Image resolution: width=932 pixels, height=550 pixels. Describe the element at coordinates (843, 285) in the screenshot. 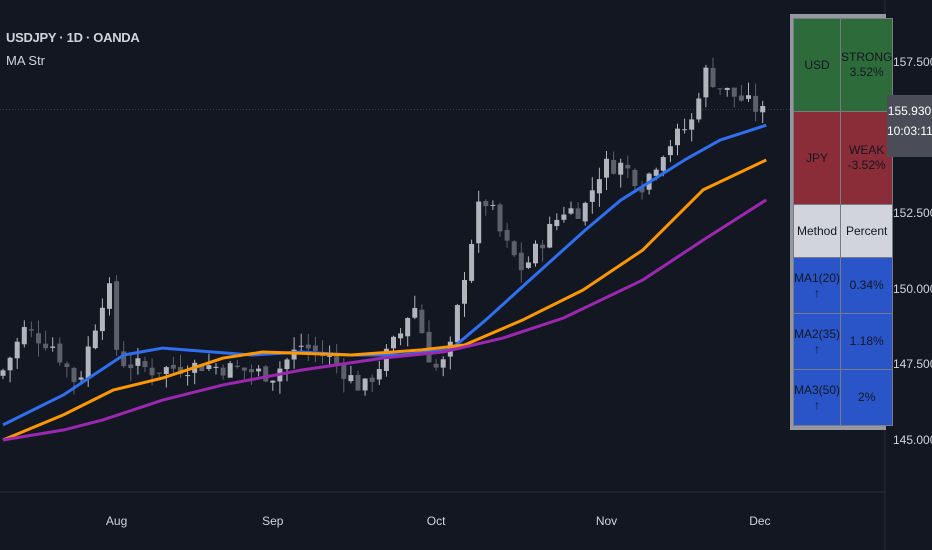

I see `table-row: MA1(20) ↑ 0.34%` at that location.